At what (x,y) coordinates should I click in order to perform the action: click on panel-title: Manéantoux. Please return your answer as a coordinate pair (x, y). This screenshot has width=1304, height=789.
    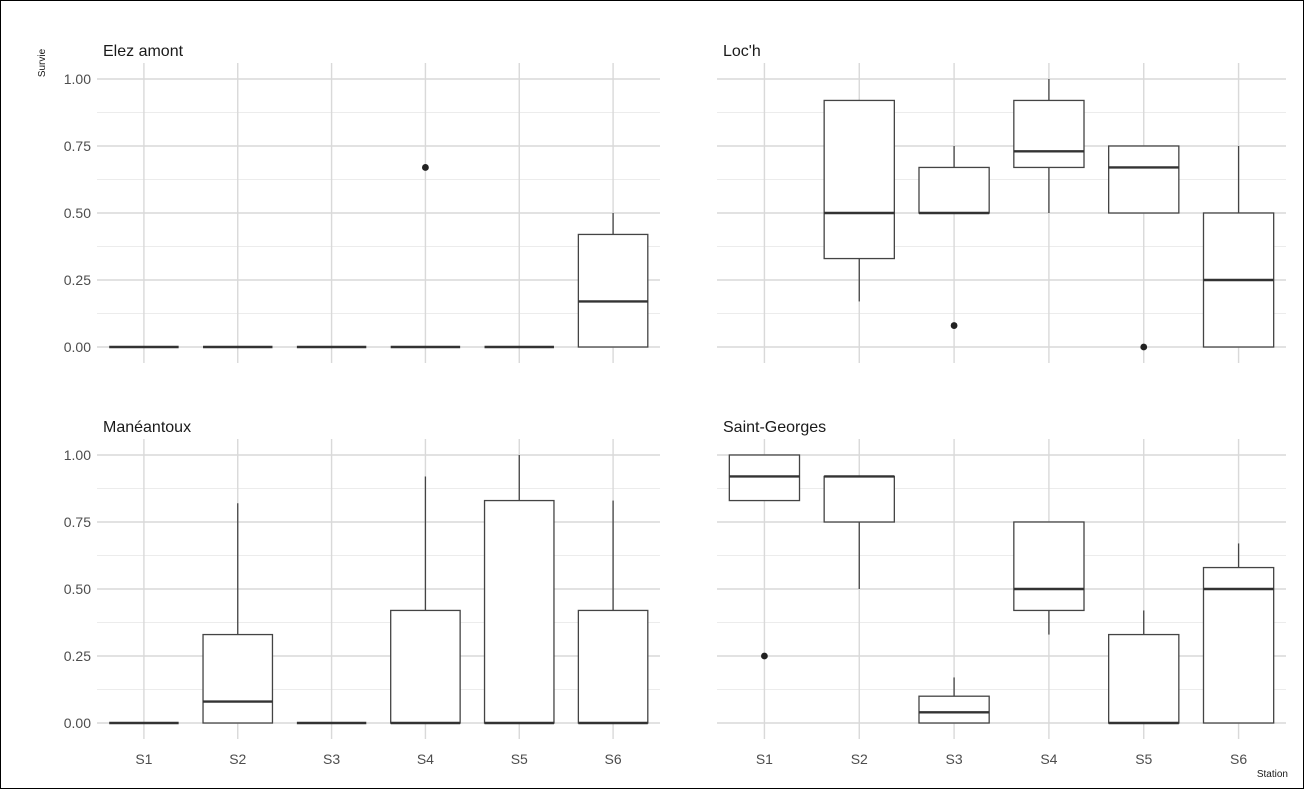
    Looking at the image, I should click on (147, 427).